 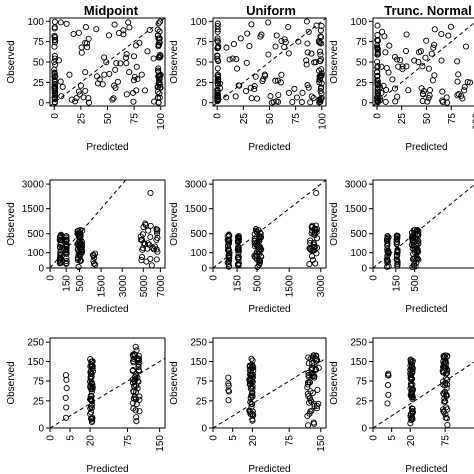 I want to click on panel-r3-c3: 0 25 75 150 250 0 5 20 75 Predicted Observed, so click(x=401, y=405).